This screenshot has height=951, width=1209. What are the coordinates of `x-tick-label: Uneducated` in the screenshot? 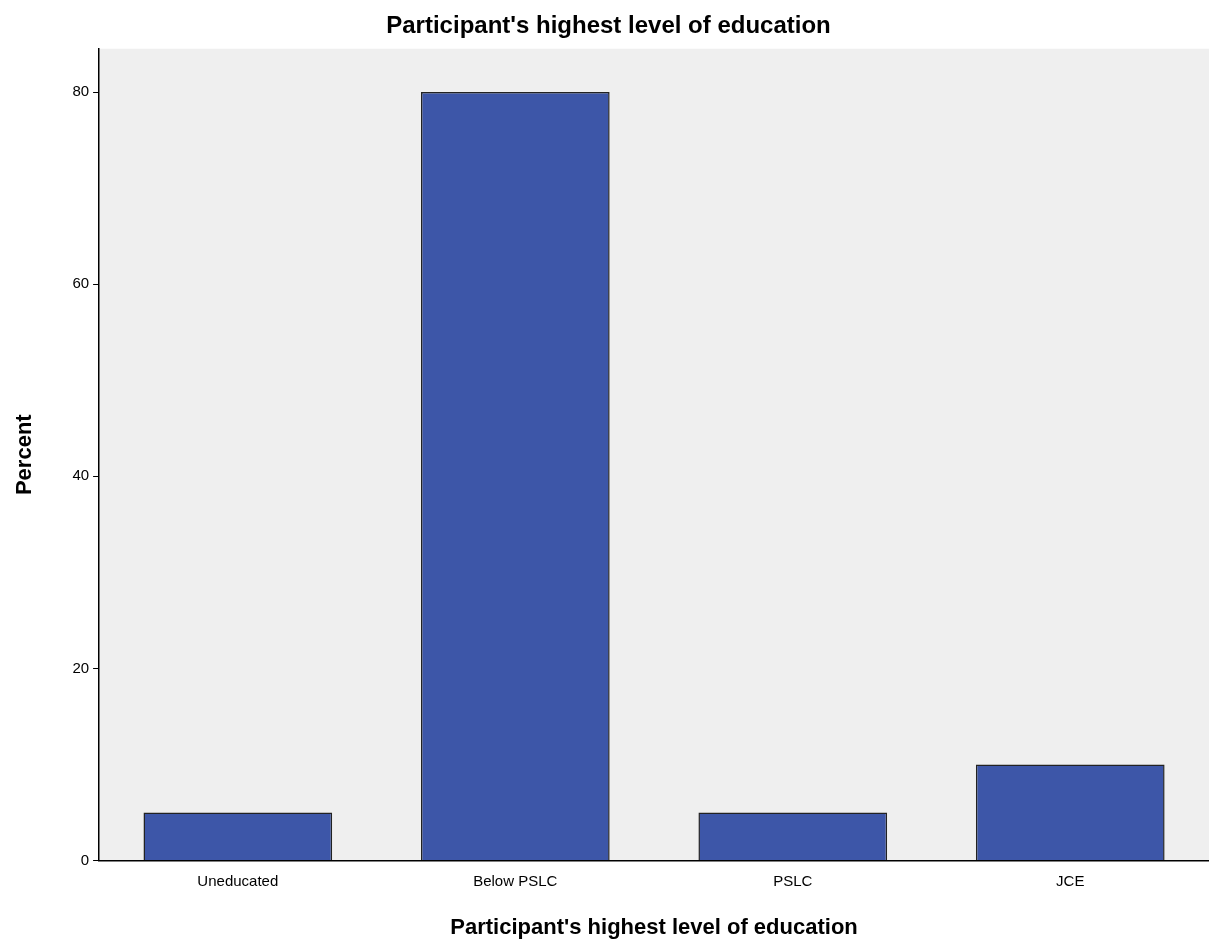 It's located at (238, 880).